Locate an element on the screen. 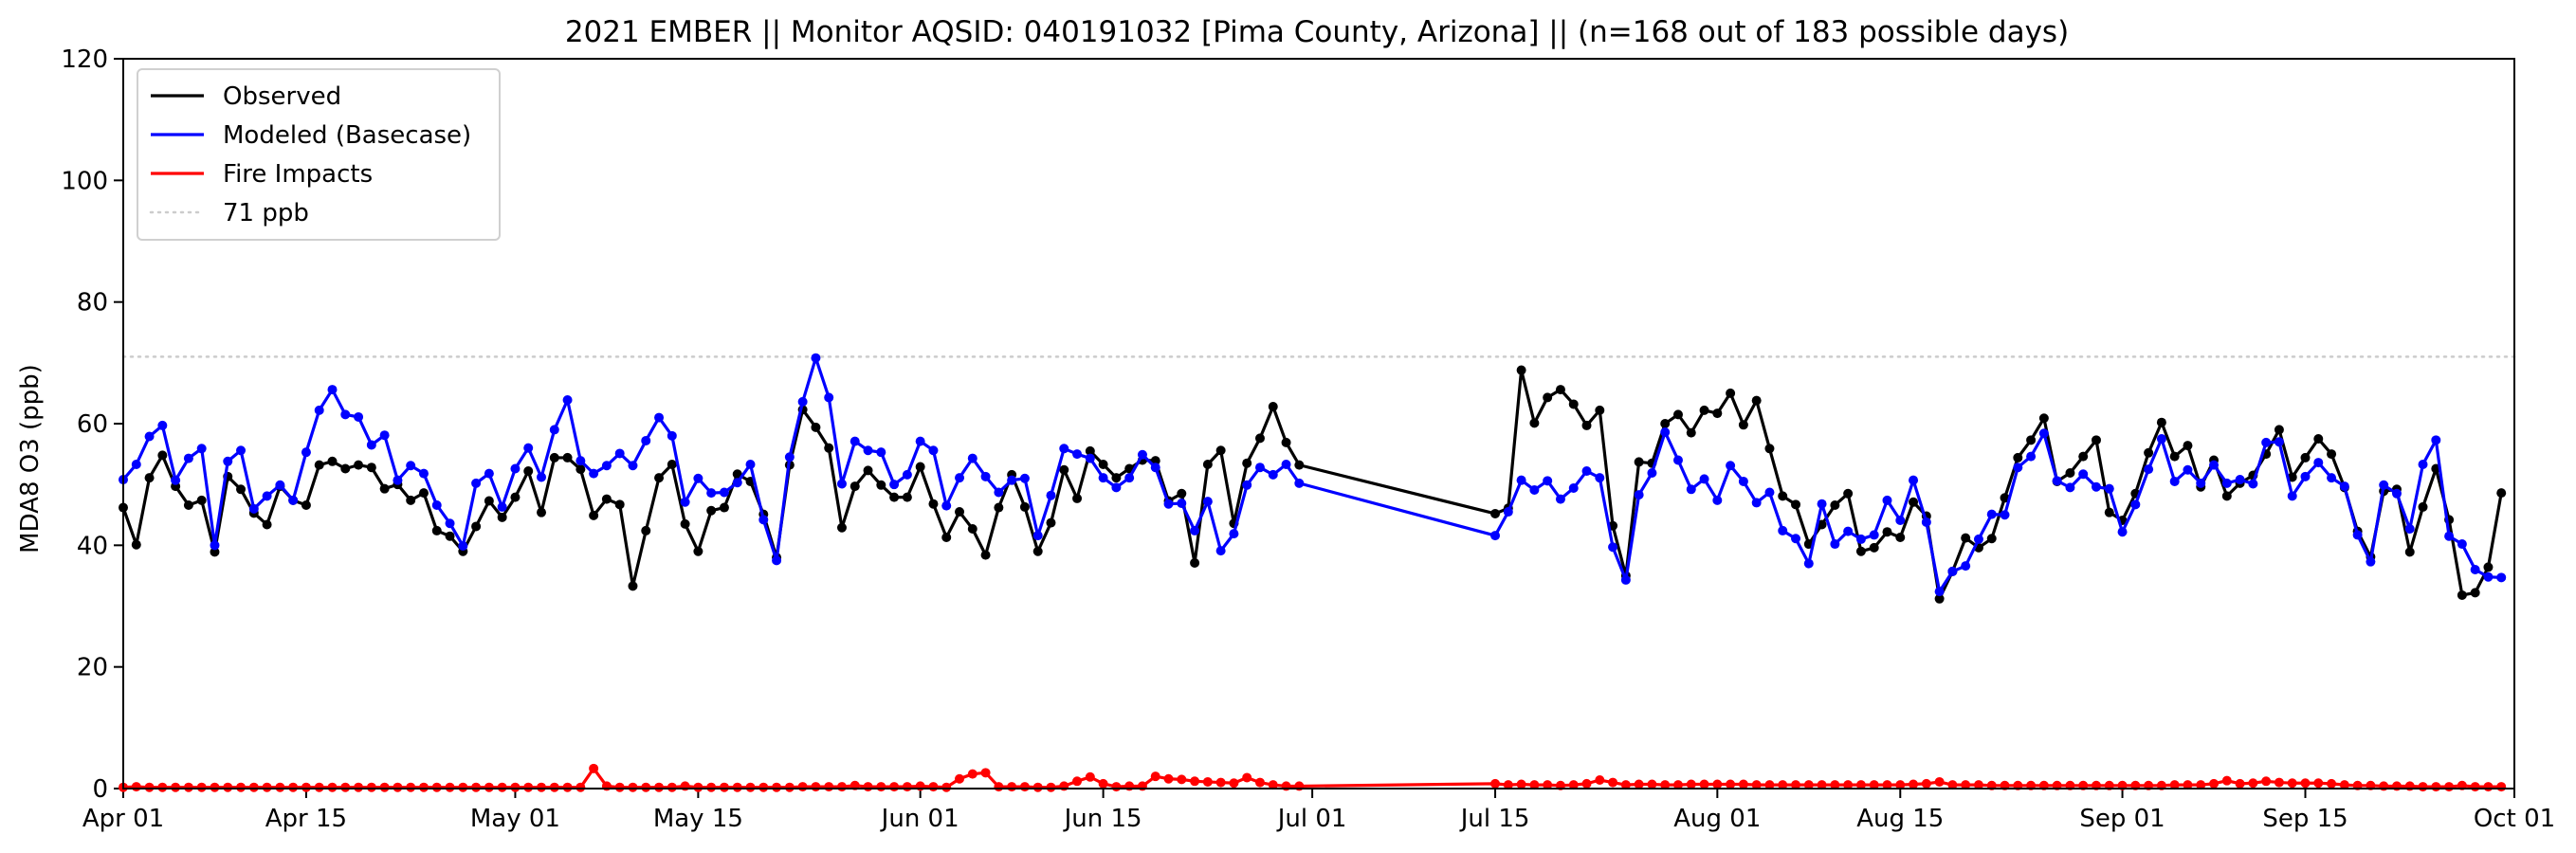 The width and height of the screenshot is (2576, 853). x-tick-label: Aug 01 is located at coordinates (1717, 819).